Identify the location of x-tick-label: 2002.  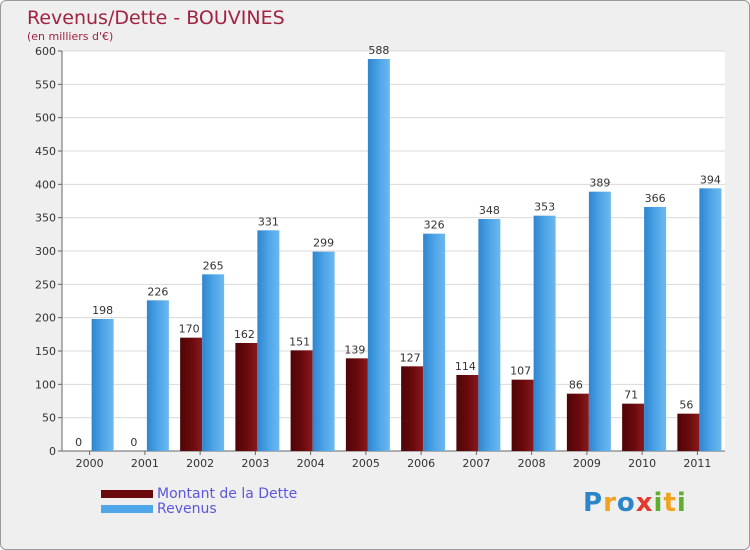
(200, 463).